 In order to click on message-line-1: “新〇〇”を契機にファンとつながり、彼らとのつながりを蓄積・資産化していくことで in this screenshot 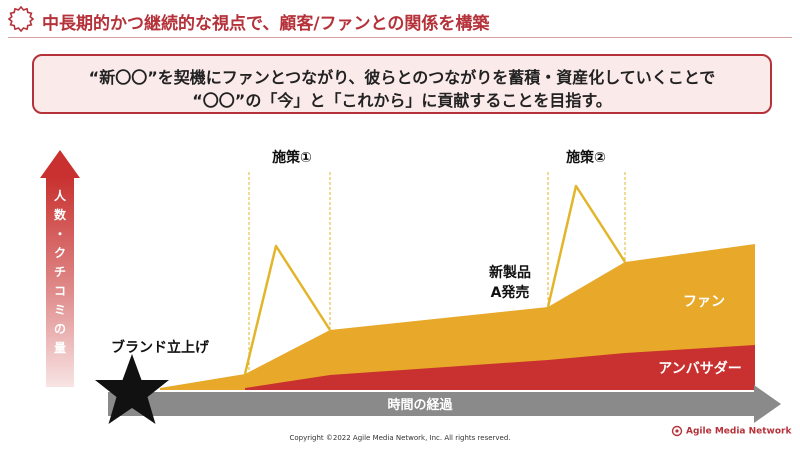, I will do `click(402, 77)`.